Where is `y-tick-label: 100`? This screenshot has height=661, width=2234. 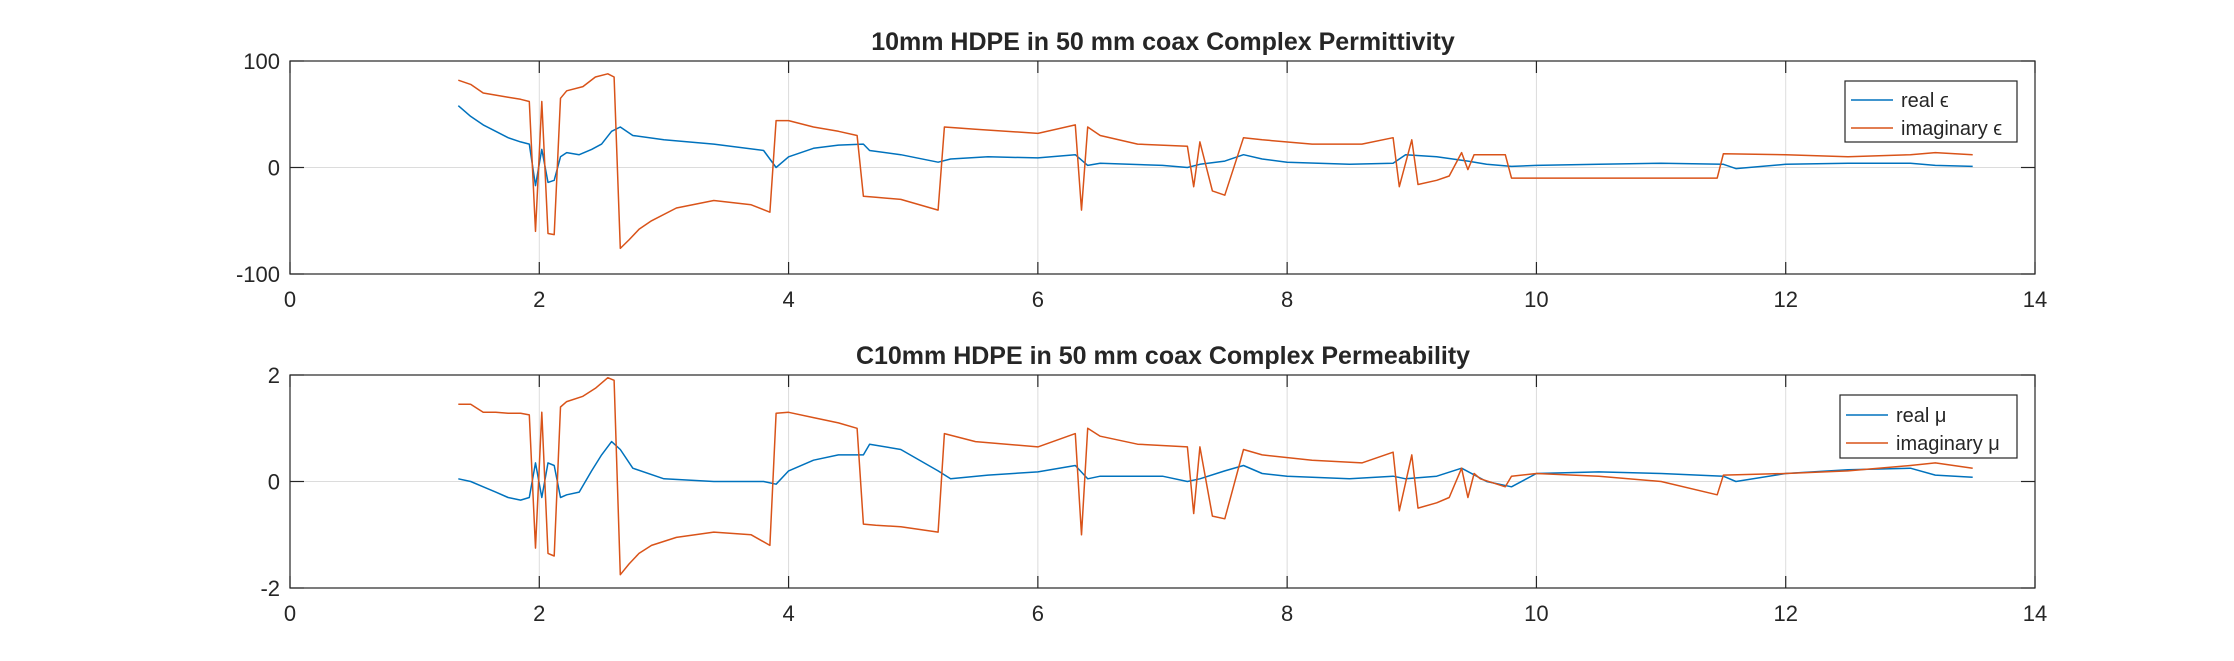 y-tick-label: 100 is located at coordinates (261, 61).